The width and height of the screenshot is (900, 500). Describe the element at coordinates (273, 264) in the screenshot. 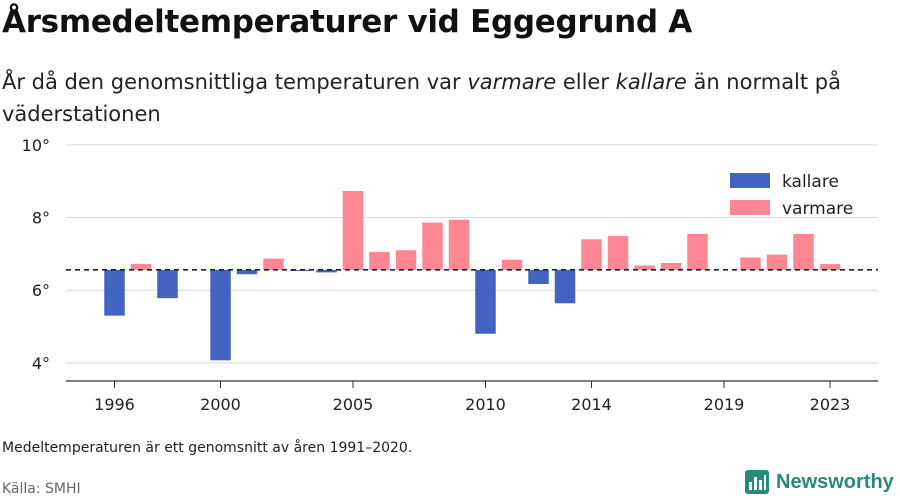

I see `bar-2002` at that location.